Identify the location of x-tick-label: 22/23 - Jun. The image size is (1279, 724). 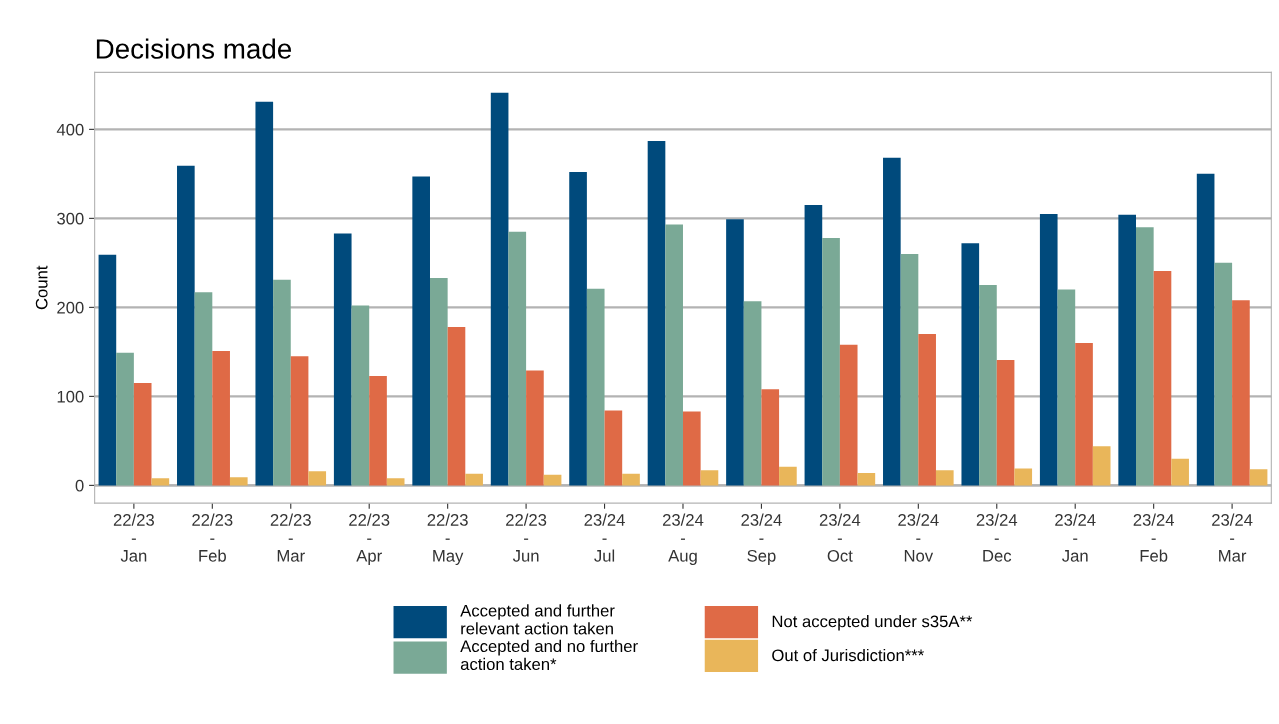
(526, 537).